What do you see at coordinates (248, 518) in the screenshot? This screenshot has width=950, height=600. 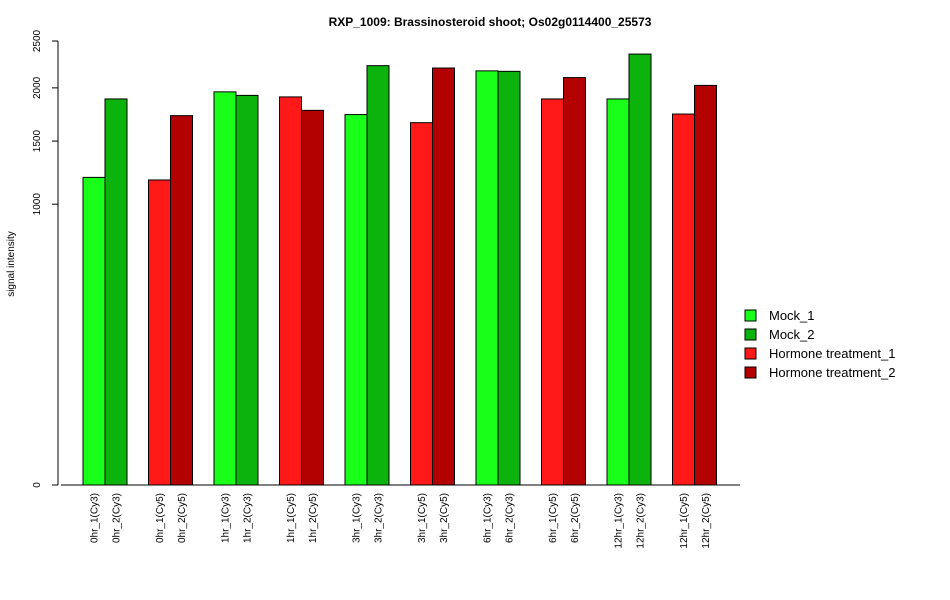 I see `x-tick-label: 1hr_2(Cy3)` at bounding box center [248, 518].